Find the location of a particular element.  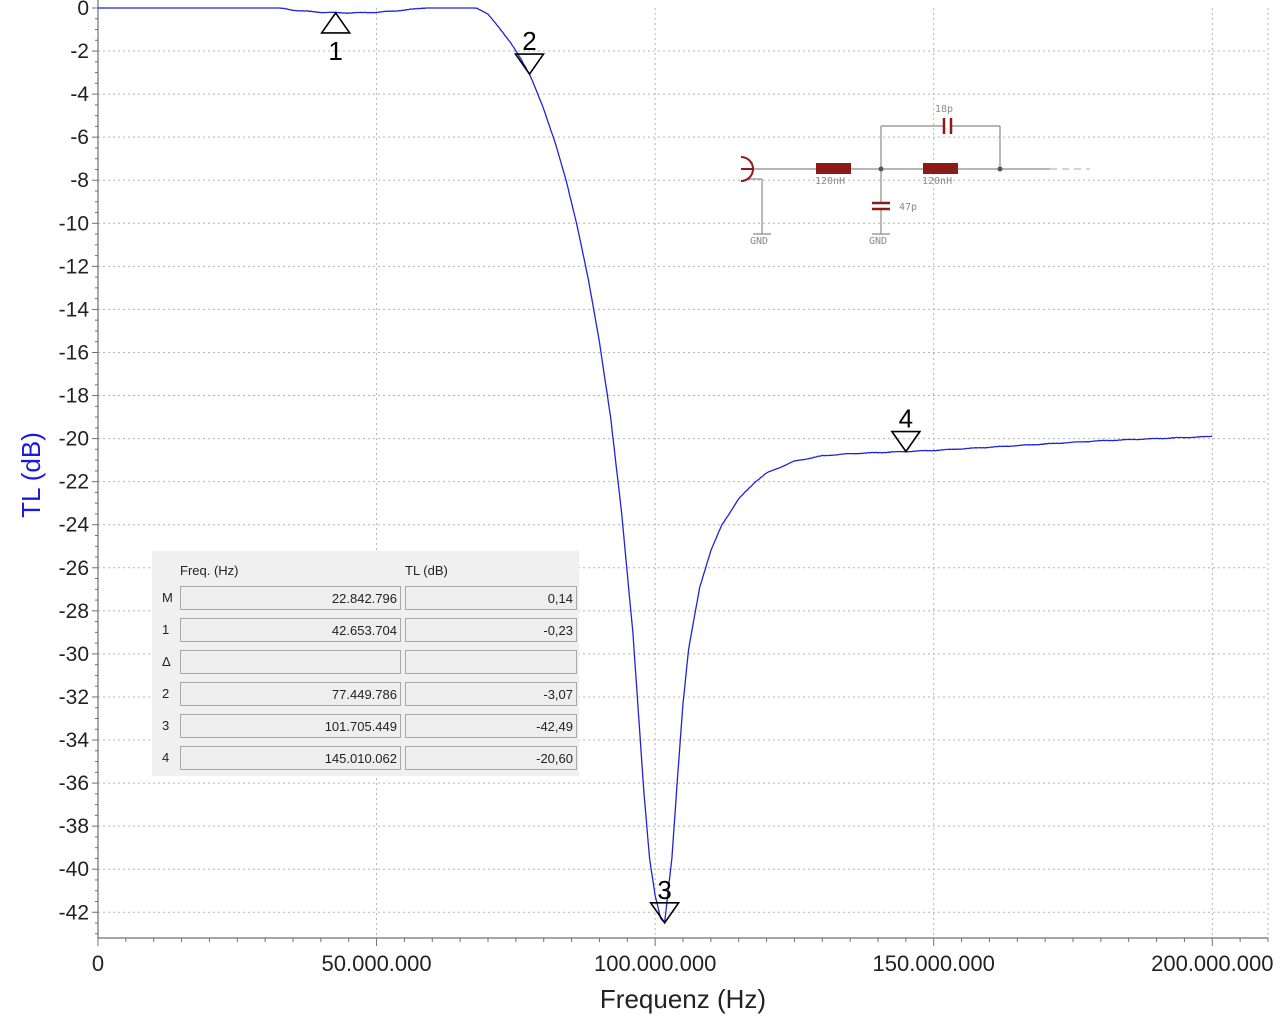

row-label: 2 is located at coordinates (166, 693).